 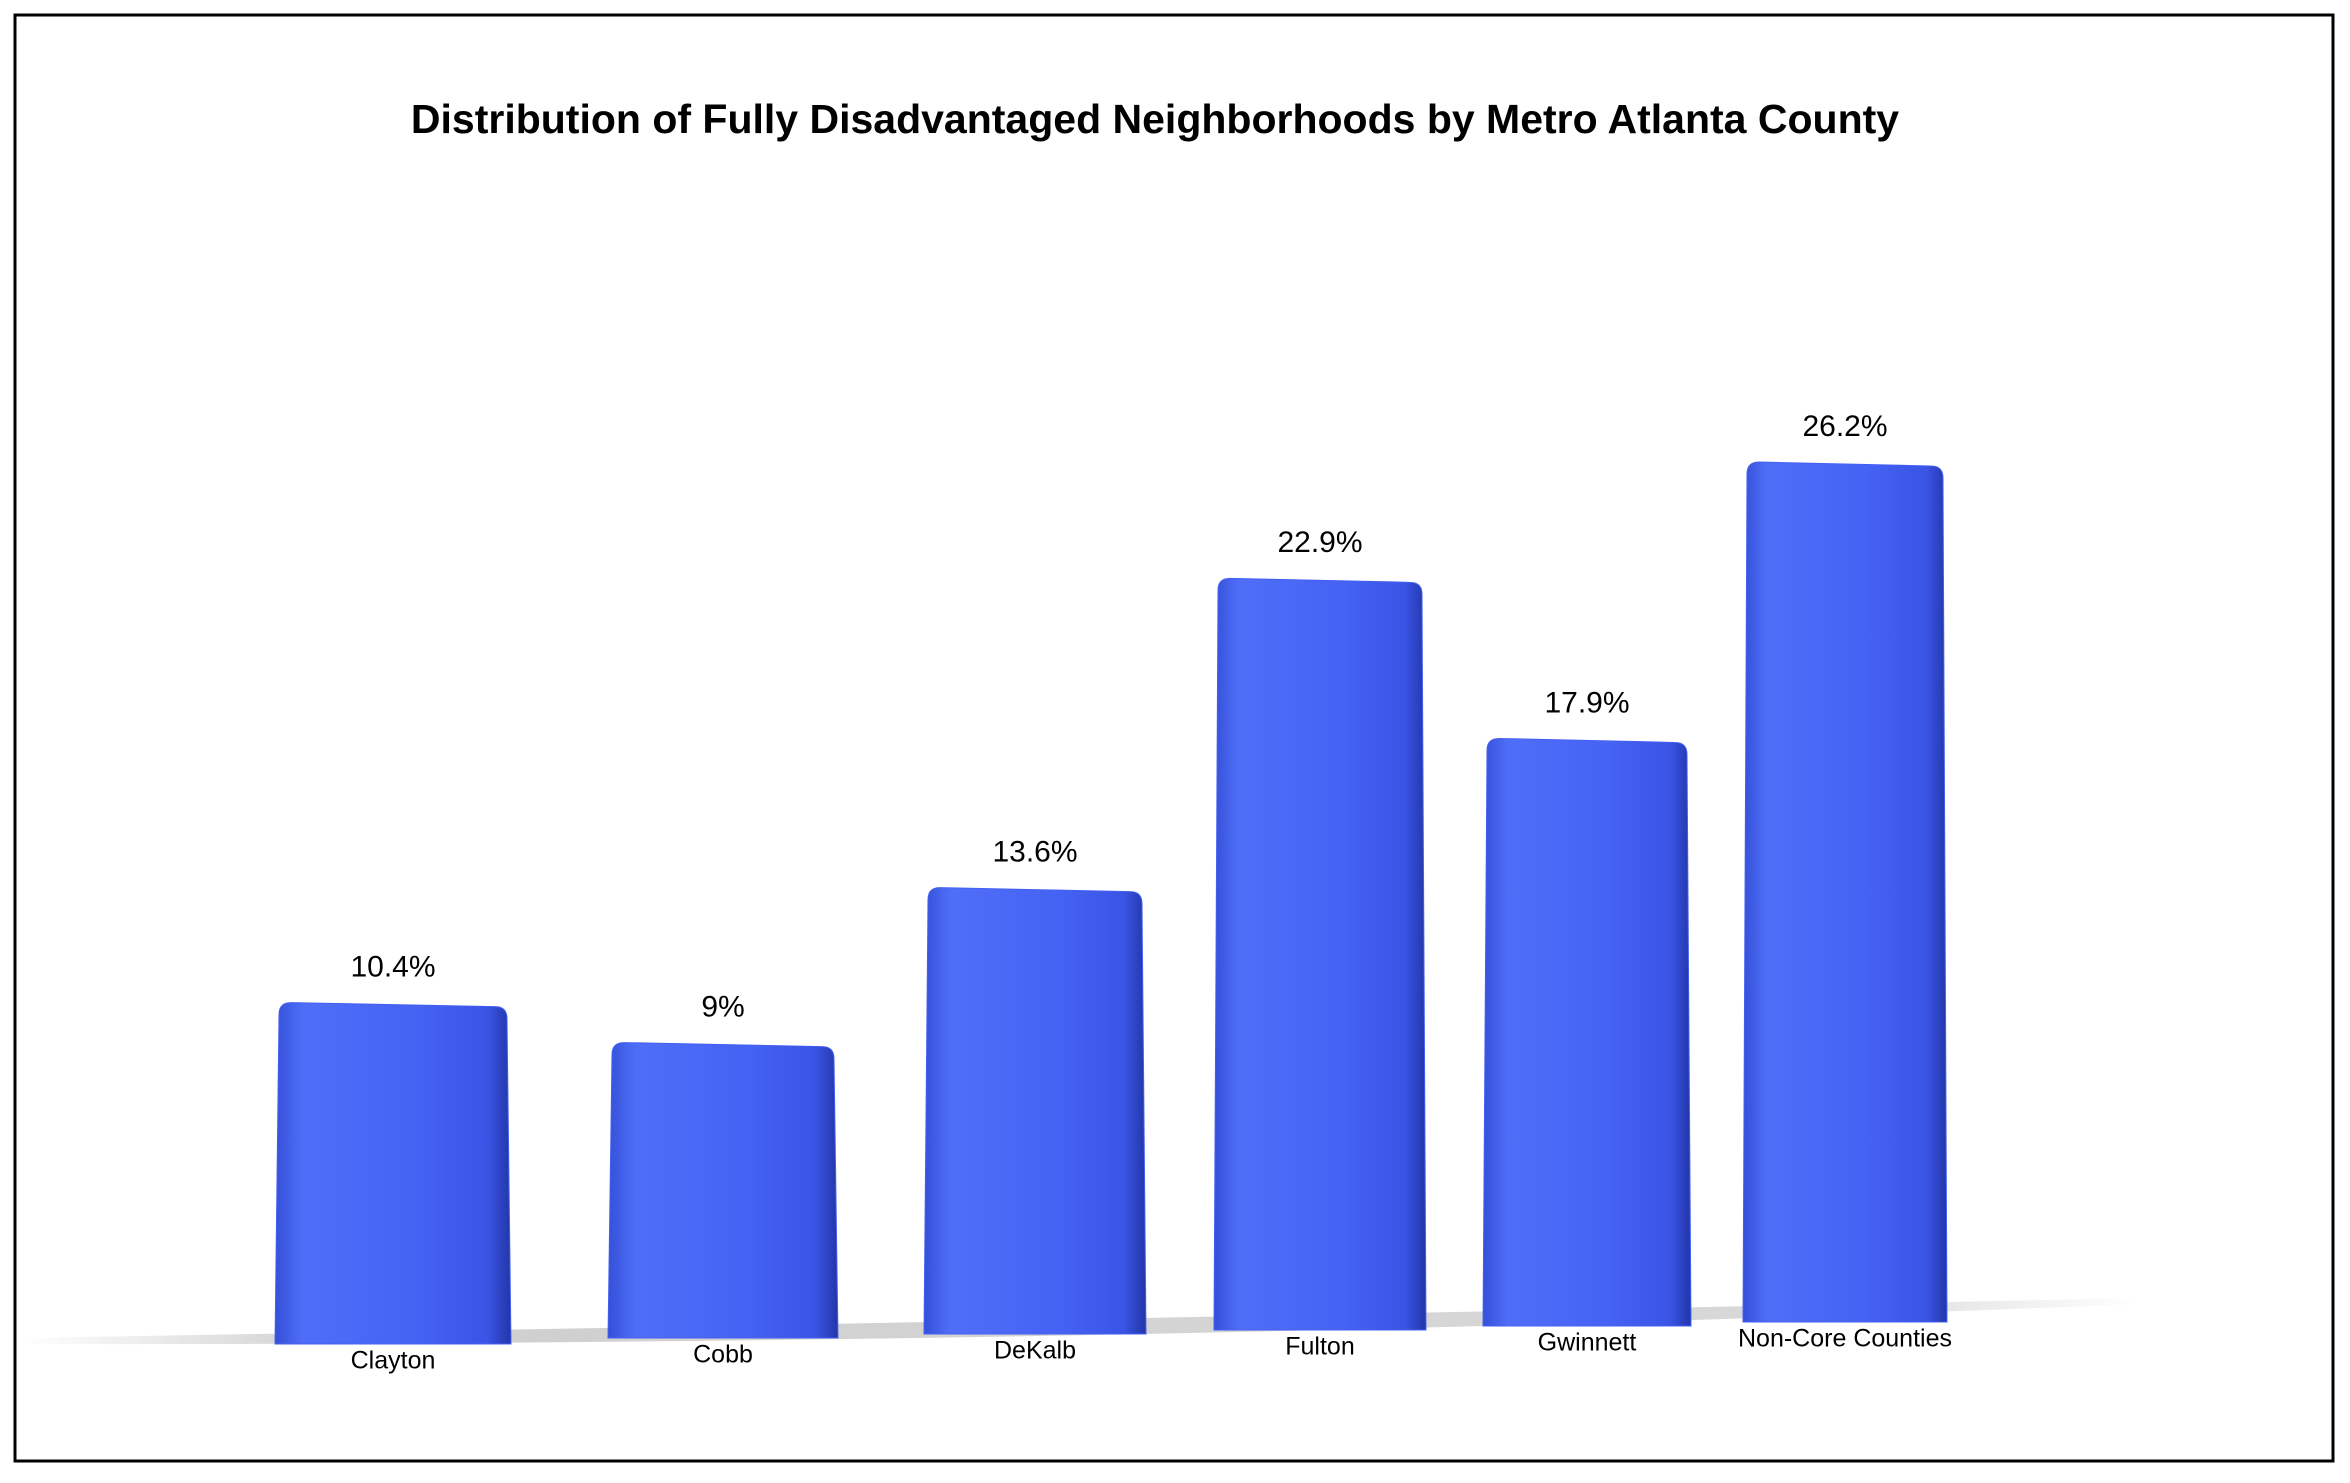 I want to click on x-tick-label: Cobb, so click(x=723, y=1355).